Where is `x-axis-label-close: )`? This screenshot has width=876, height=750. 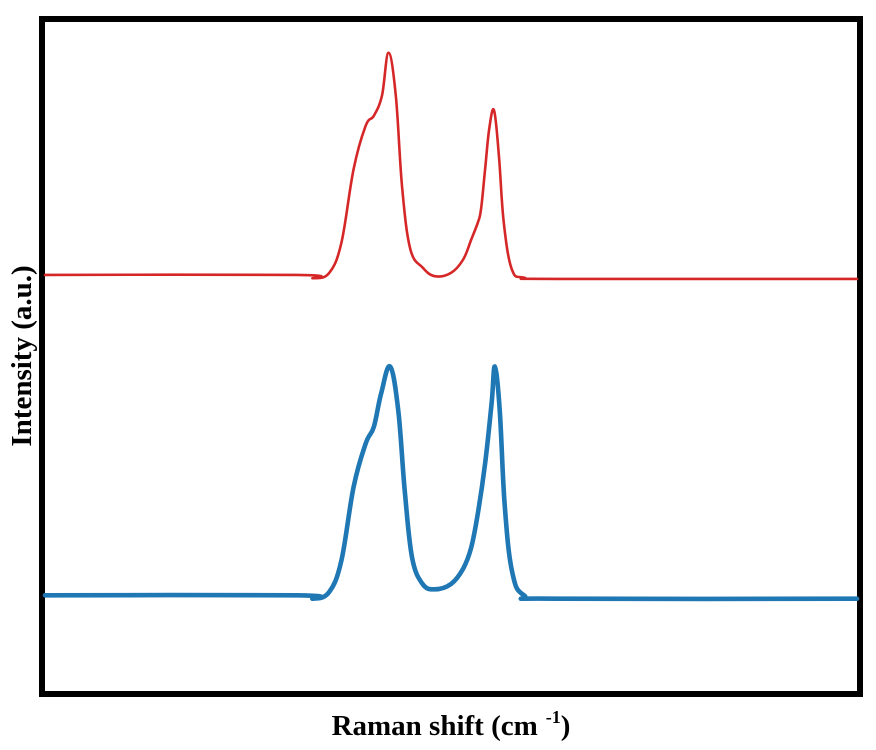 x-axis-label-close: ) is located at coordinates (566, 726).